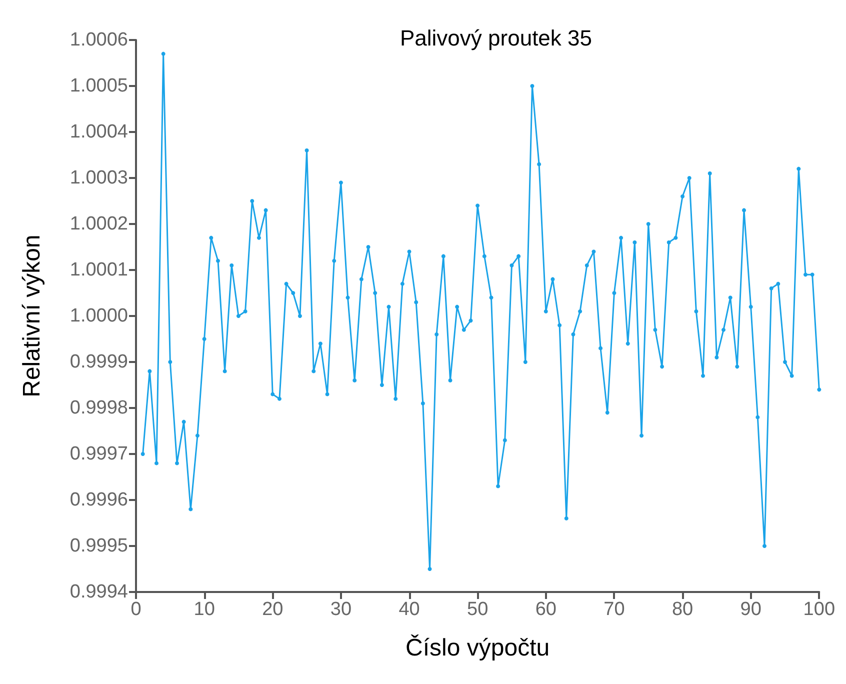 The width and height of the screenshot is (846, 684). What do you see at coordinates (751, 609) in the screenshot?
I see `x-tick-label: 90` at bounding box center [751, 609].